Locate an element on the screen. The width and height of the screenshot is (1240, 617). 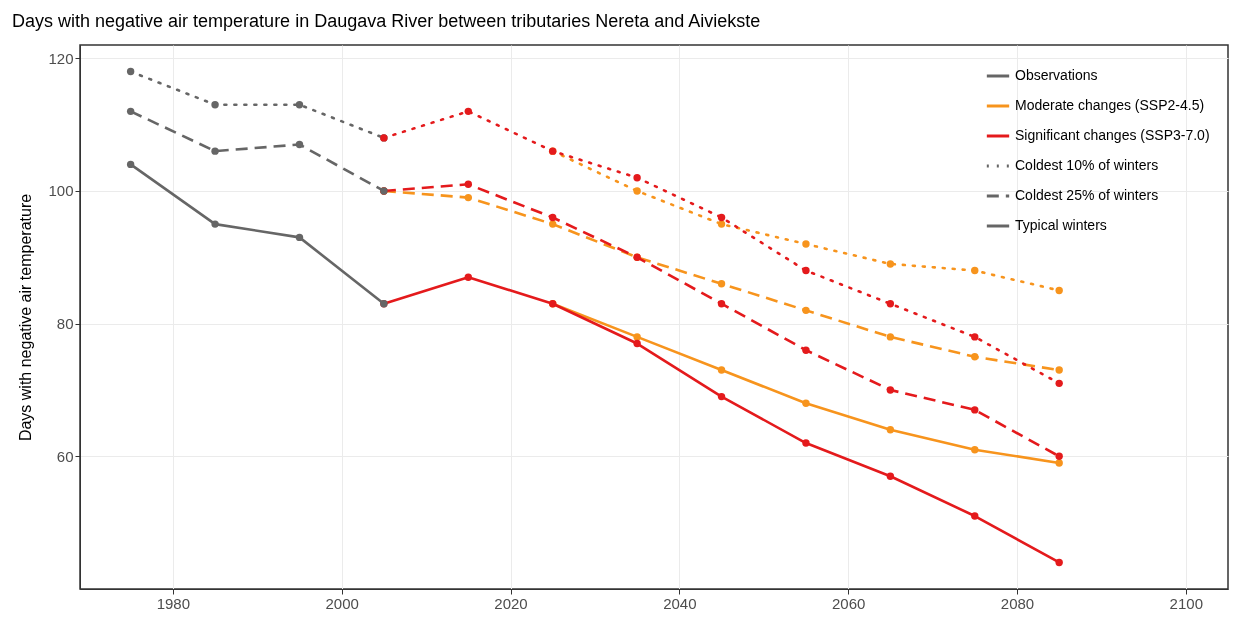
legend-label: Coldest 10% of winters is located at coordinates (1087, 165).